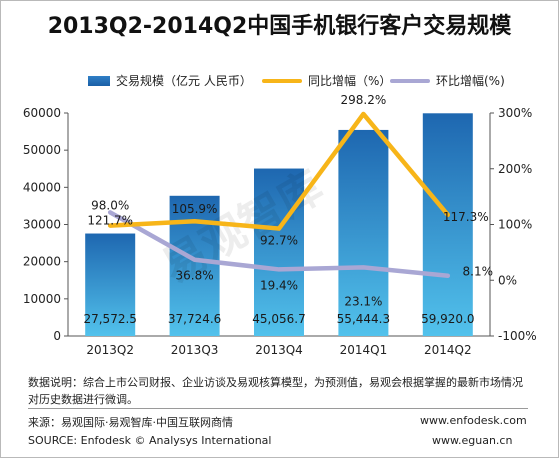 This screenshot has height=458, width=559. What do you see at coordinates (195, 350) in the screenshot?
I see `x-tick-label: 2013Q3` at bounding box center [195, 350].